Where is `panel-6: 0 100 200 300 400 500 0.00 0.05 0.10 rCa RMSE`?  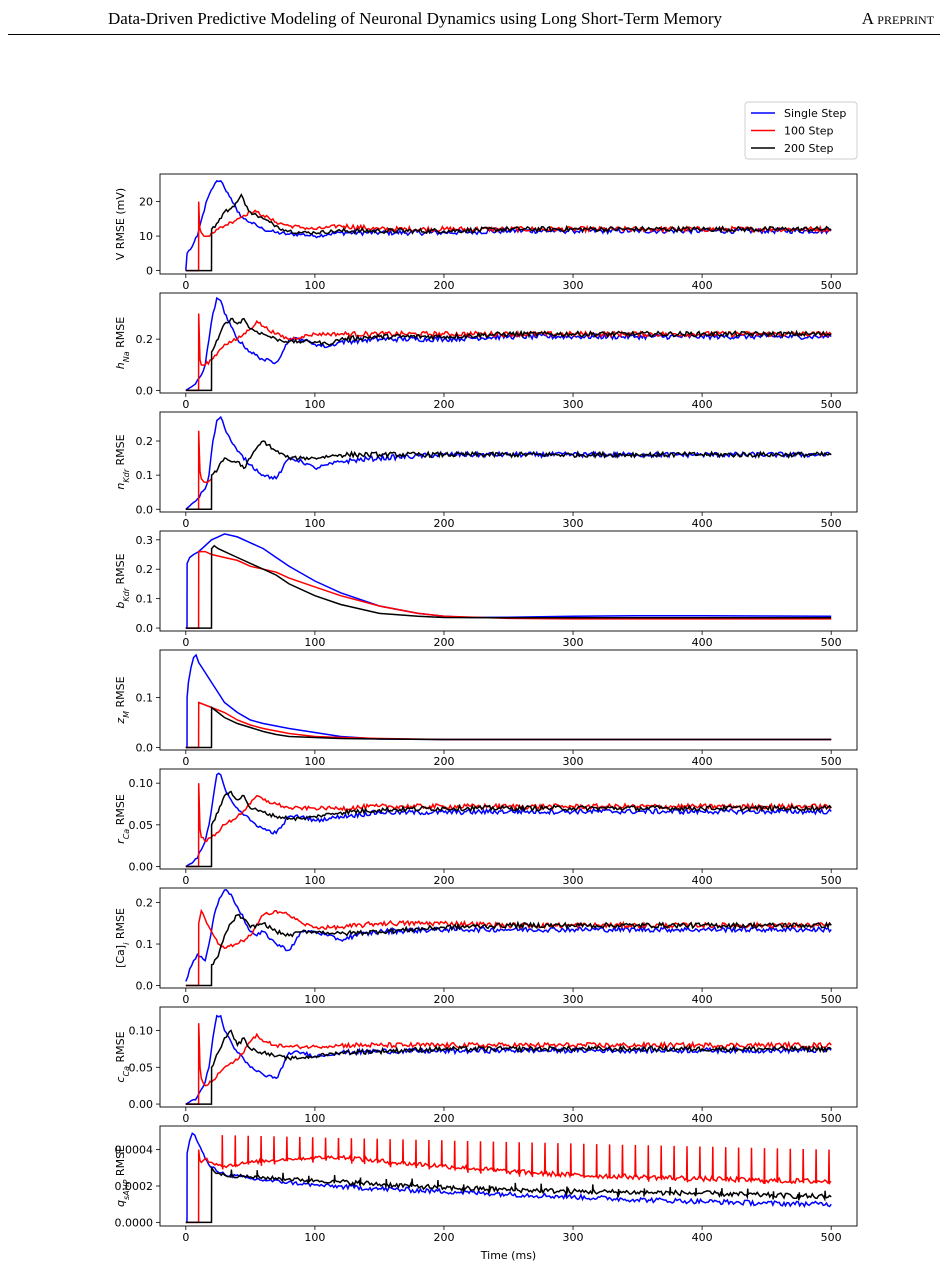 panel-6: 0 100 200 300 400 500 0.00 0.05 0.10 rCa RMSE is located at coordinates (486, 827).